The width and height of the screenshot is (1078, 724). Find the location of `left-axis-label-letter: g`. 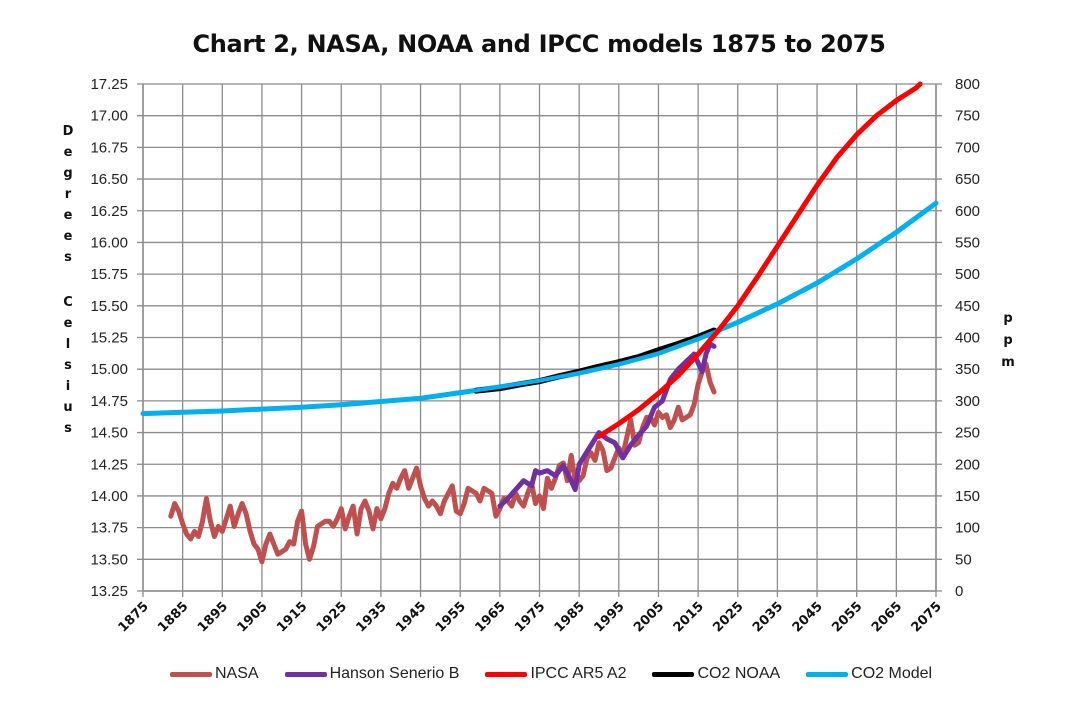

left-axis-label-letter: g is located at coordinates (67, 173).